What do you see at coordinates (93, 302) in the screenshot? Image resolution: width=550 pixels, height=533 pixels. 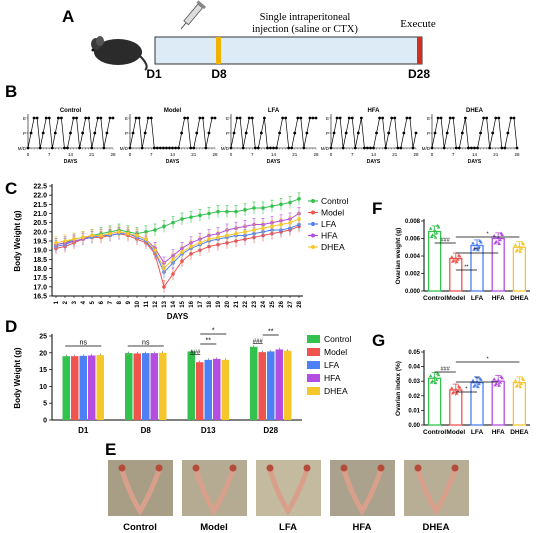 I see `x-tick-label: 5` at bounding box center [93, 302].